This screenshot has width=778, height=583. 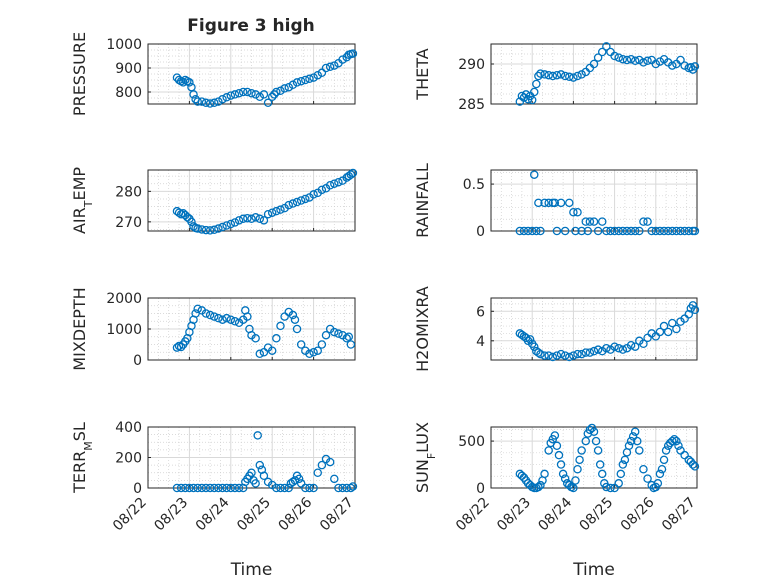 I want to click on x-tick-label: 08/25, so click(x=597, y=515).